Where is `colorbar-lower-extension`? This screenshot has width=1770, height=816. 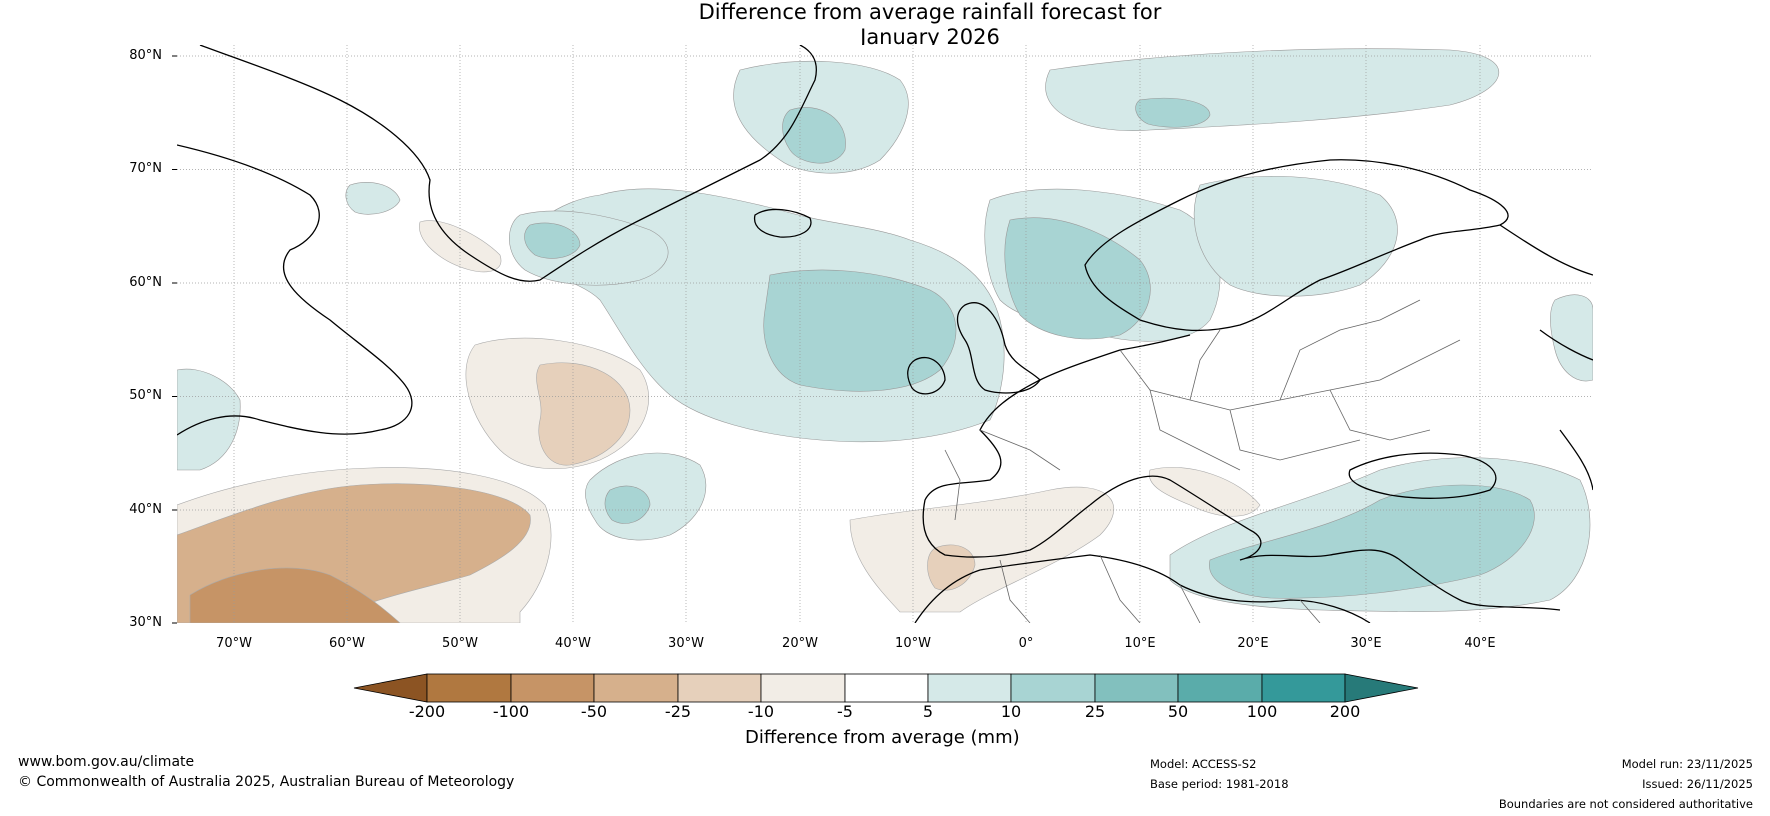 colorbar-lower-extension is located at coordinates (390, 688).